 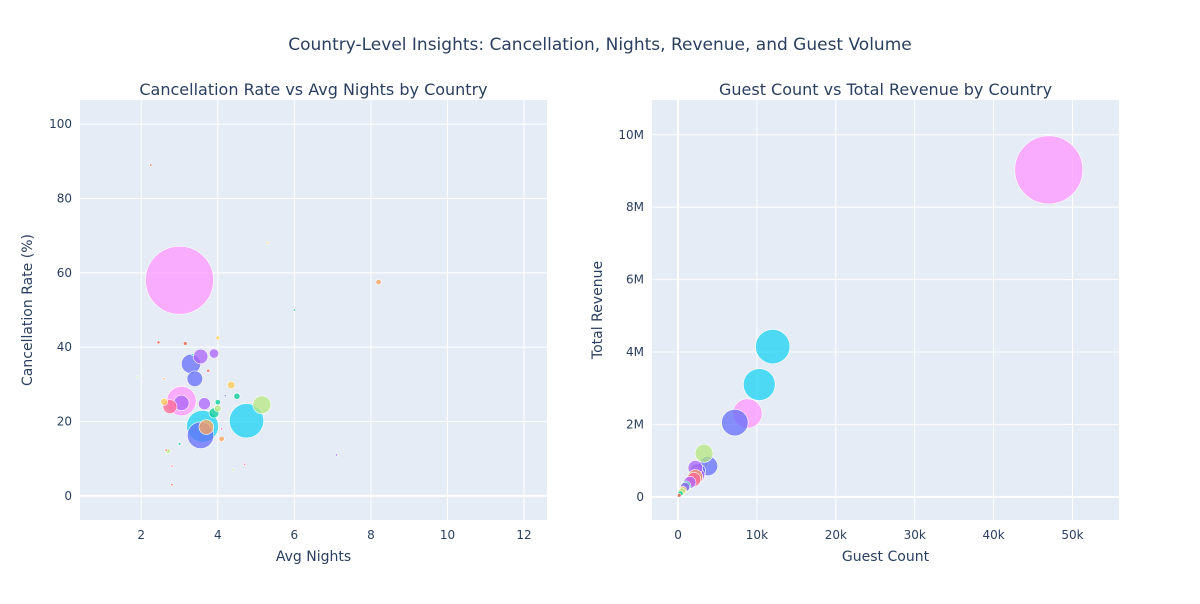 I want to click on right-y-tick-label: 2M, so click(x=635, y=424).